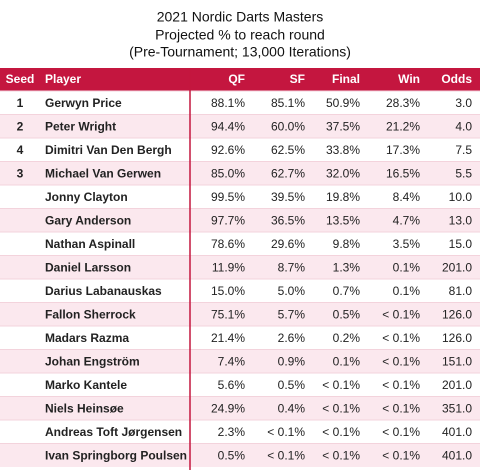 The height and width of the screenshot is (475, 480). What do you see at coordinates (288, 173) in the screenshot?
I see `cell: 62.7%` at bounding box center [288, 173].